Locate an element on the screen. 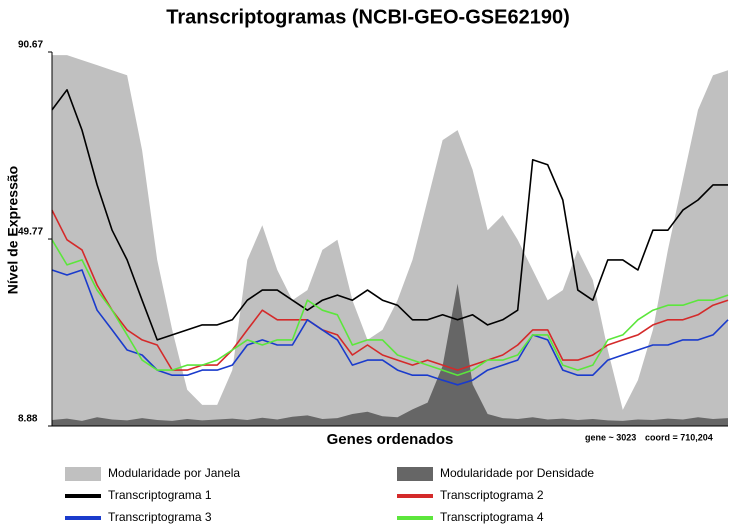 This screenshot has height=531, width=736. y-tick-label: 90.67 is located at coordinates (30, 45).